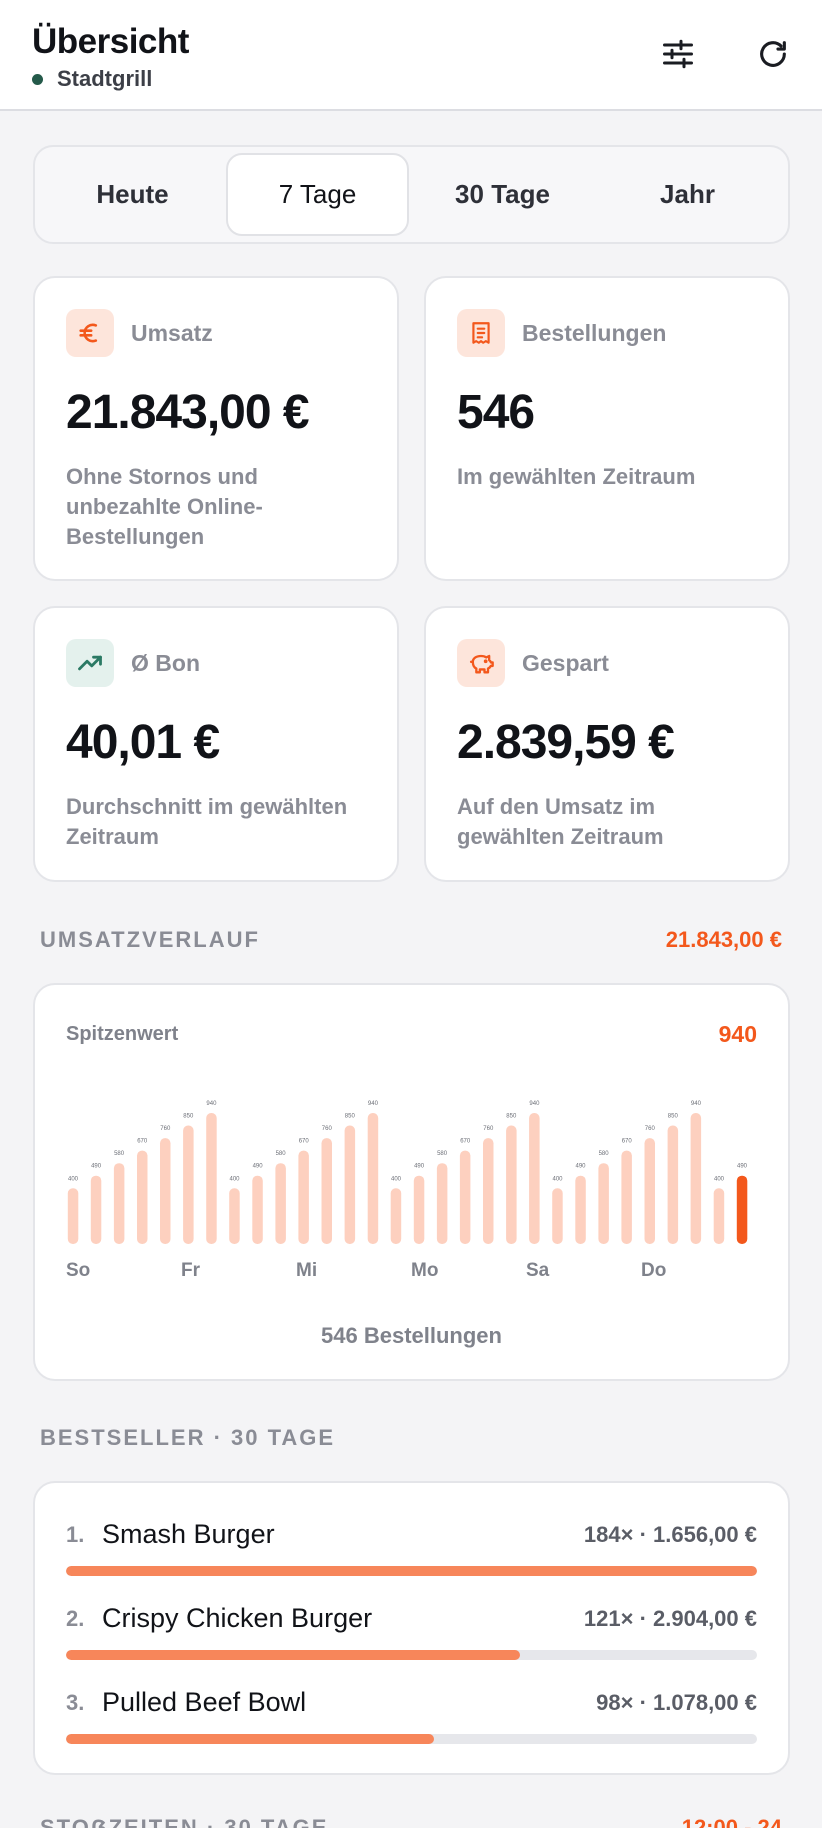 This screenshot has height=1828, width=822. What do you see at coordinates (188, 1534) in the screenshot?
I see `bestseller-name: Smash Burger` at bounding box center [188, 1534].